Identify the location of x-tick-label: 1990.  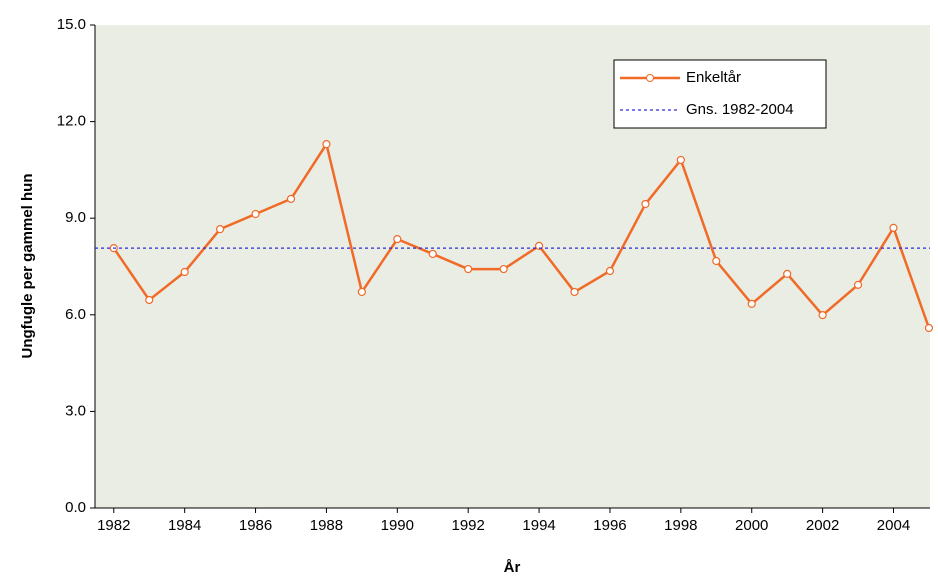
(397, 525).